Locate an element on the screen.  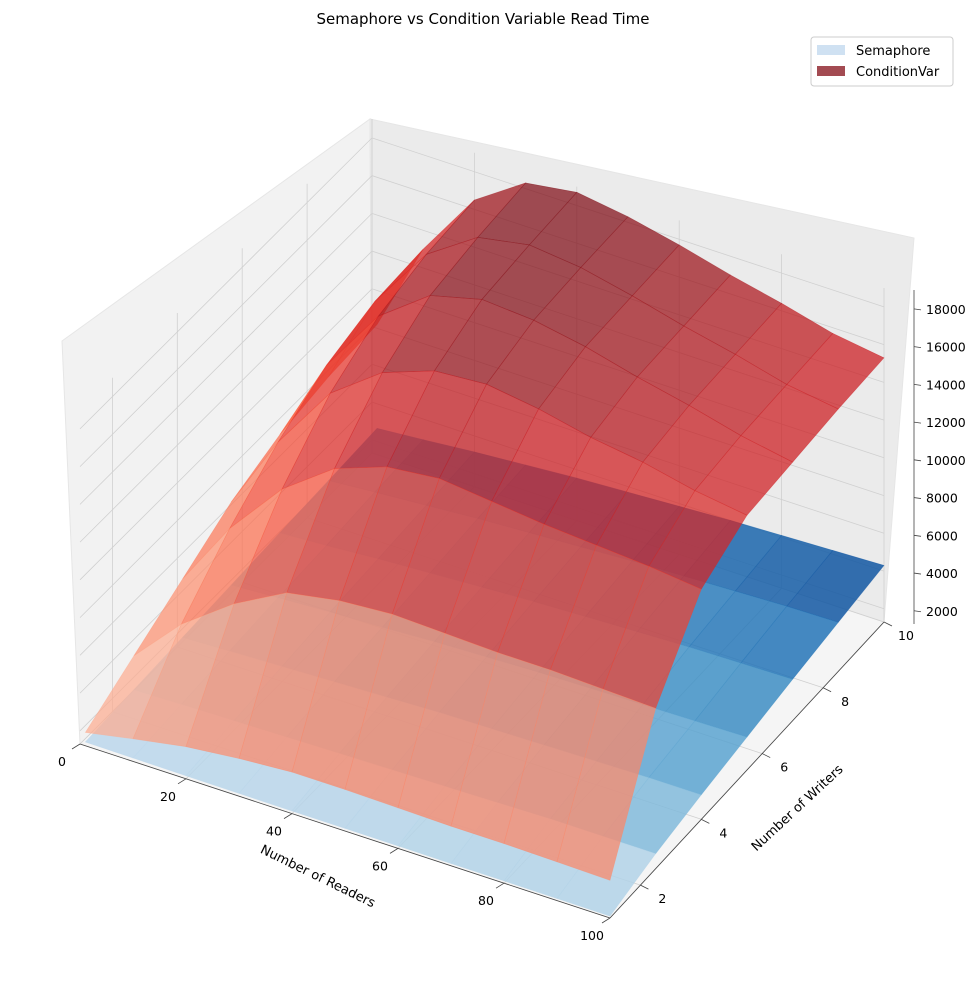
x-axis-ticks: 0 20 40 60 80 100 is located at coordinates (334, 843).